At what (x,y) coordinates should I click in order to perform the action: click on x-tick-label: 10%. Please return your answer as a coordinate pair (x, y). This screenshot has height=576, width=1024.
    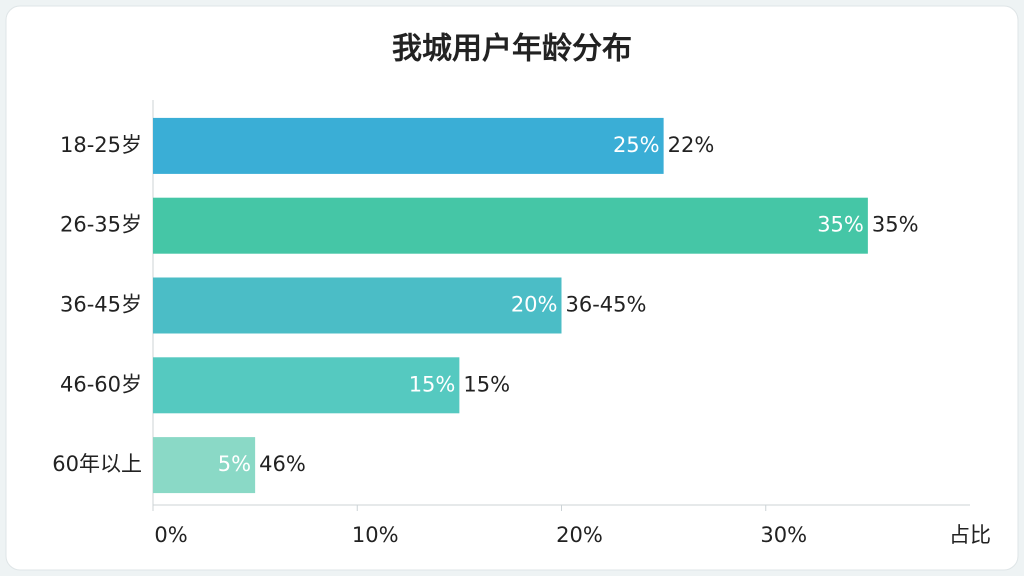
    Looking at the image, I should click on (375, 535).